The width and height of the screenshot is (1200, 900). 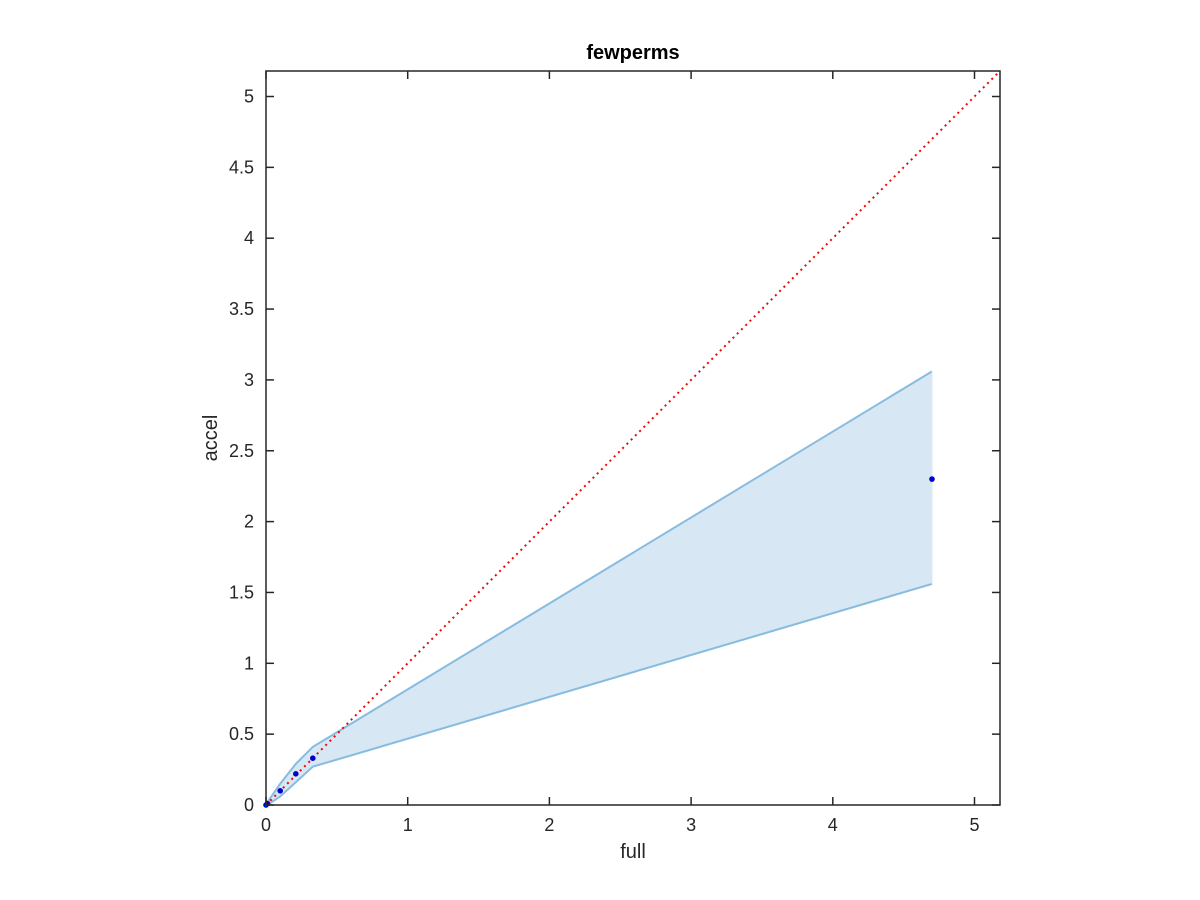 I want to click on x-tick-label: 1, so click(x=408, y=825).